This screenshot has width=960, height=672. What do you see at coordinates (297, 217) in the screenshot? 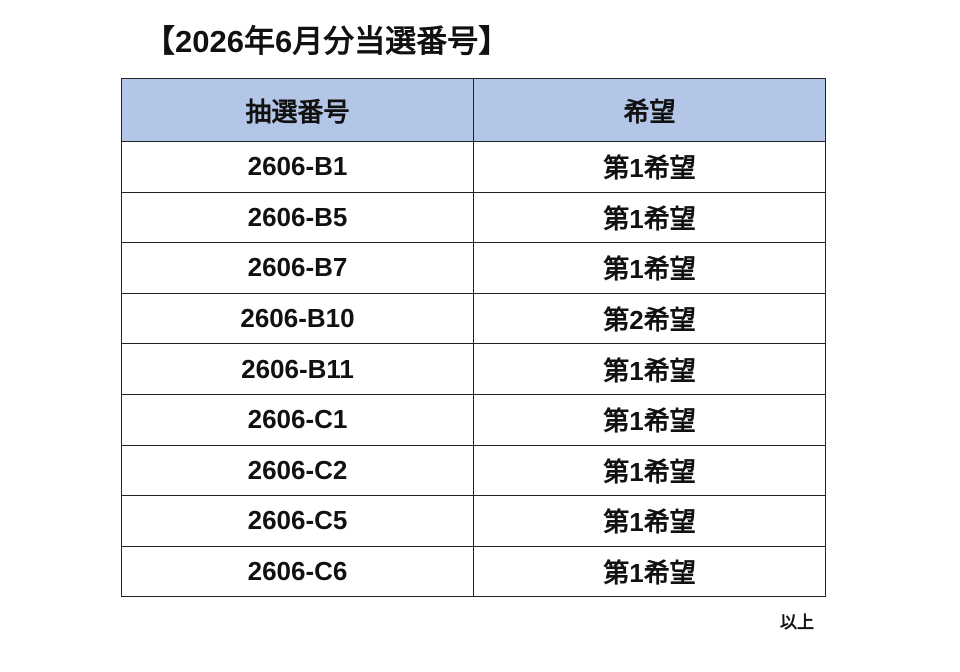
I see `table-cell: 2606-B5` at bounding box center [297, 217].